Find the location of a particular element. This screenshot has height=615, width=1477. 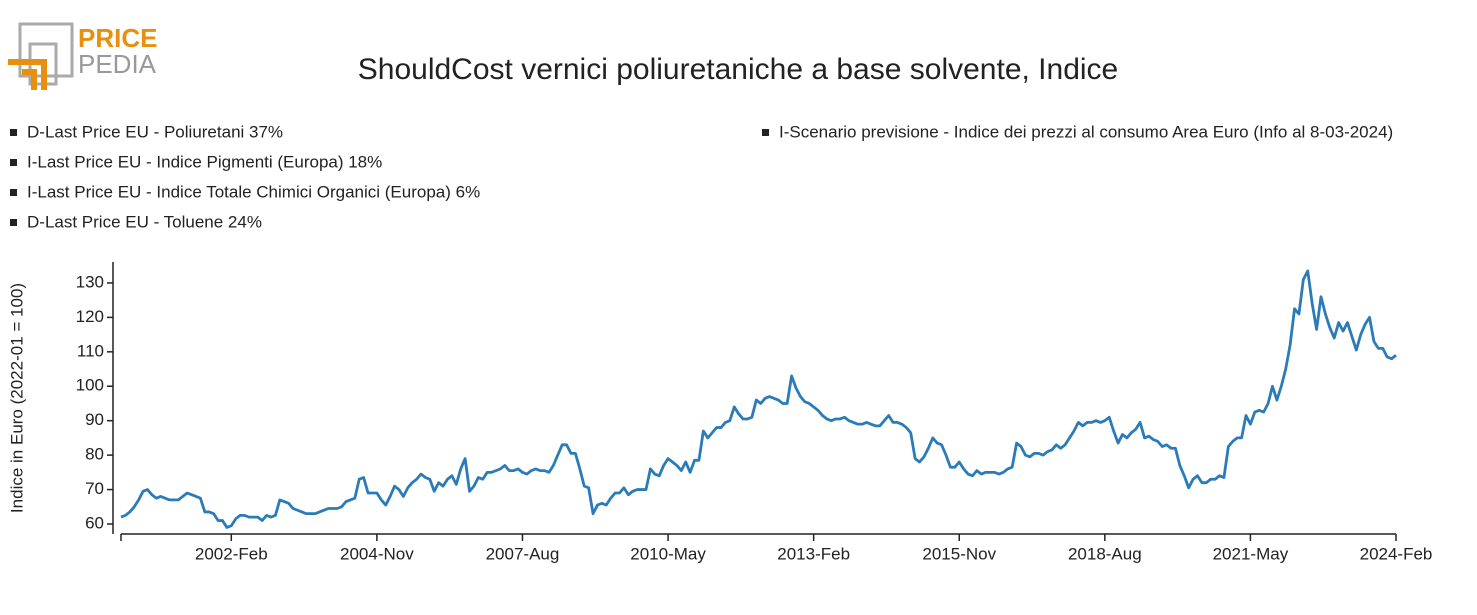

y-tick-label: 90 is located at coordinates (94, 419).